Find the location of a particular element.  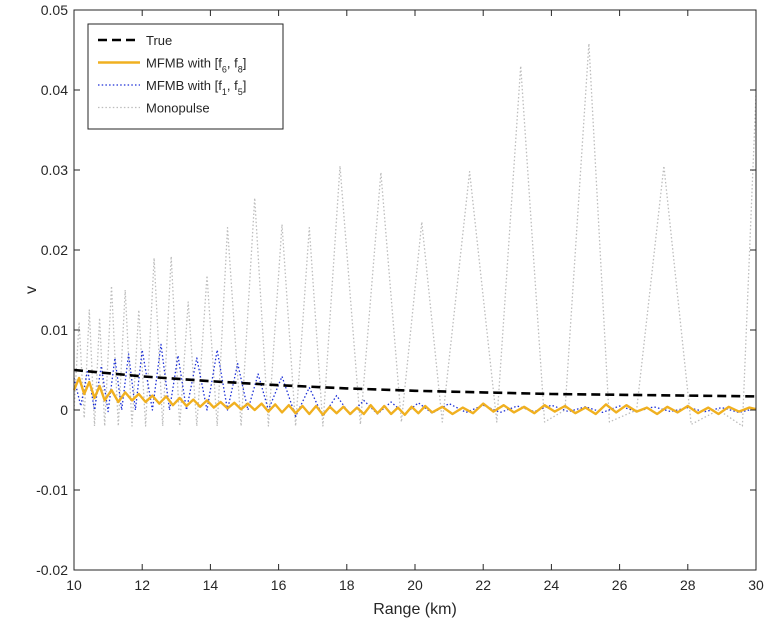

legend-box is located at coordinates (185, 76).